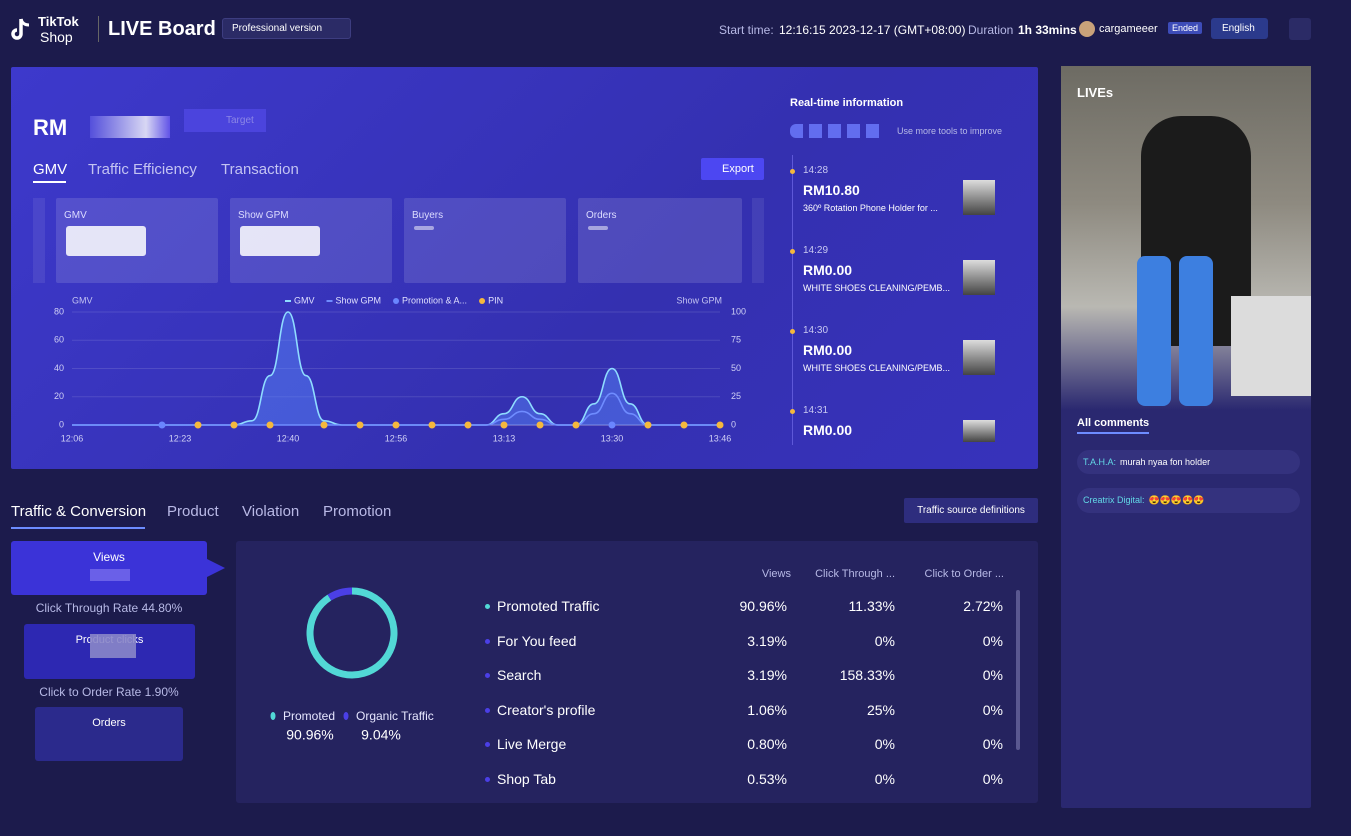 The height and width of the screenshot is (836, 1351). I want to click on funnel-rate: Click to Order Rate 1.90%, so click(109, 692).